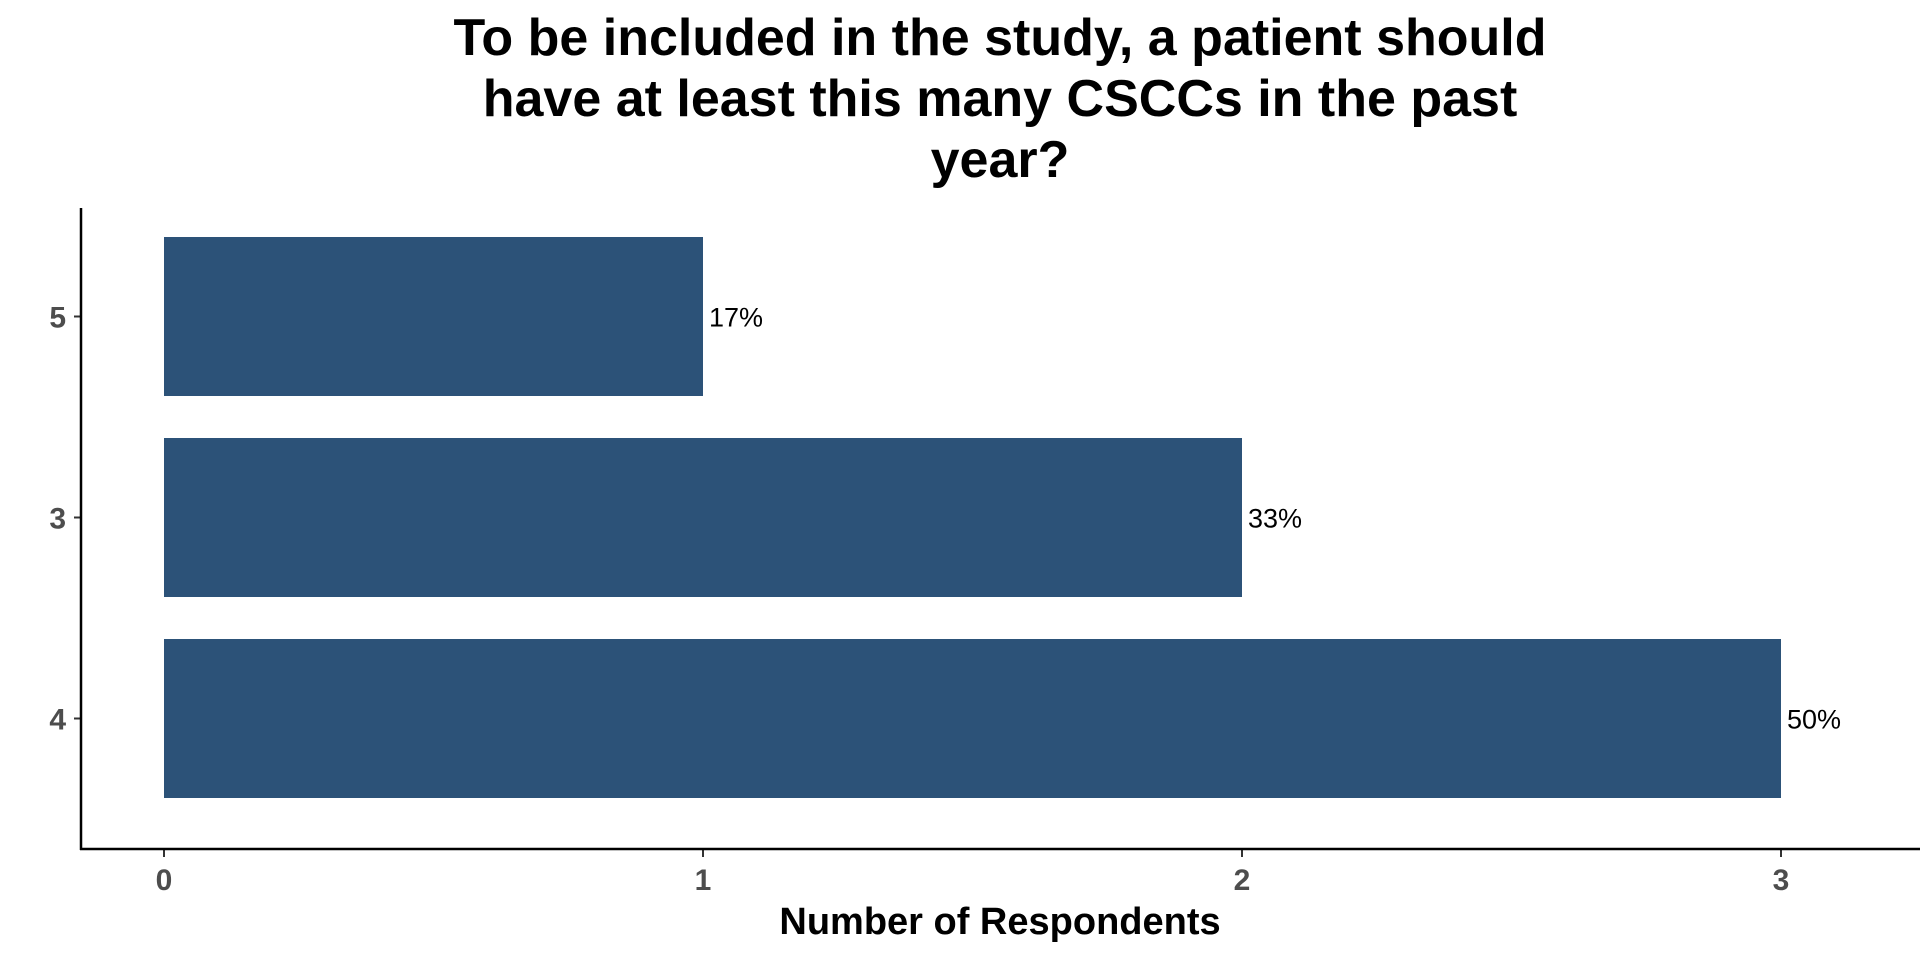 The image size is (1920, 960). I want to click on x-tick-label: 0, so click(164, 880).